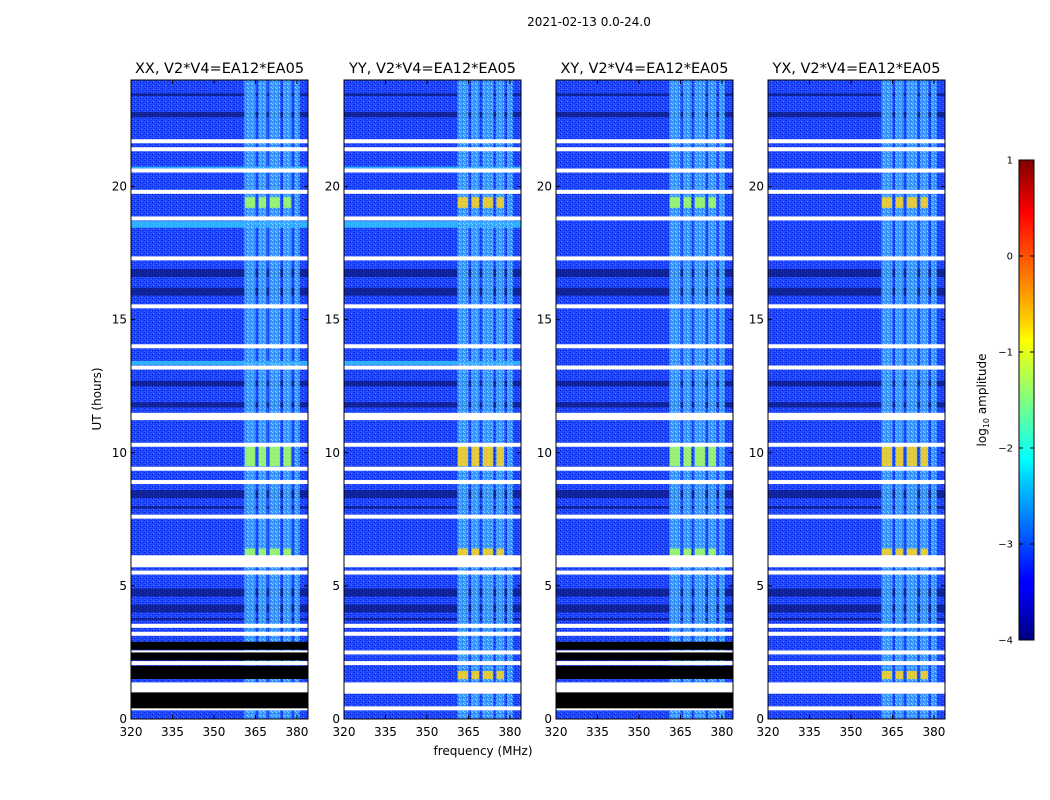 Image resolution: width=1050 pixels, height=800 pixels. Describe the element at coordinates (1005, 545) in the screenshot. I see `colorbar-tick-label: −3` at that location.